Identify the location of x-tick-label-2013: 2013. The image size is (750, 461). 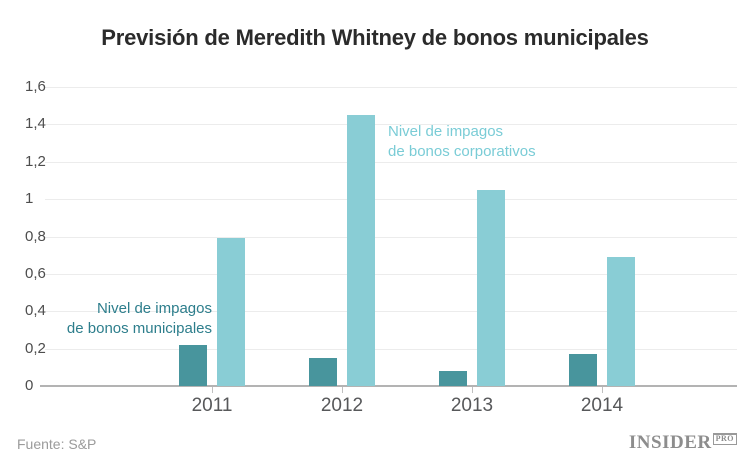
(472, 405).